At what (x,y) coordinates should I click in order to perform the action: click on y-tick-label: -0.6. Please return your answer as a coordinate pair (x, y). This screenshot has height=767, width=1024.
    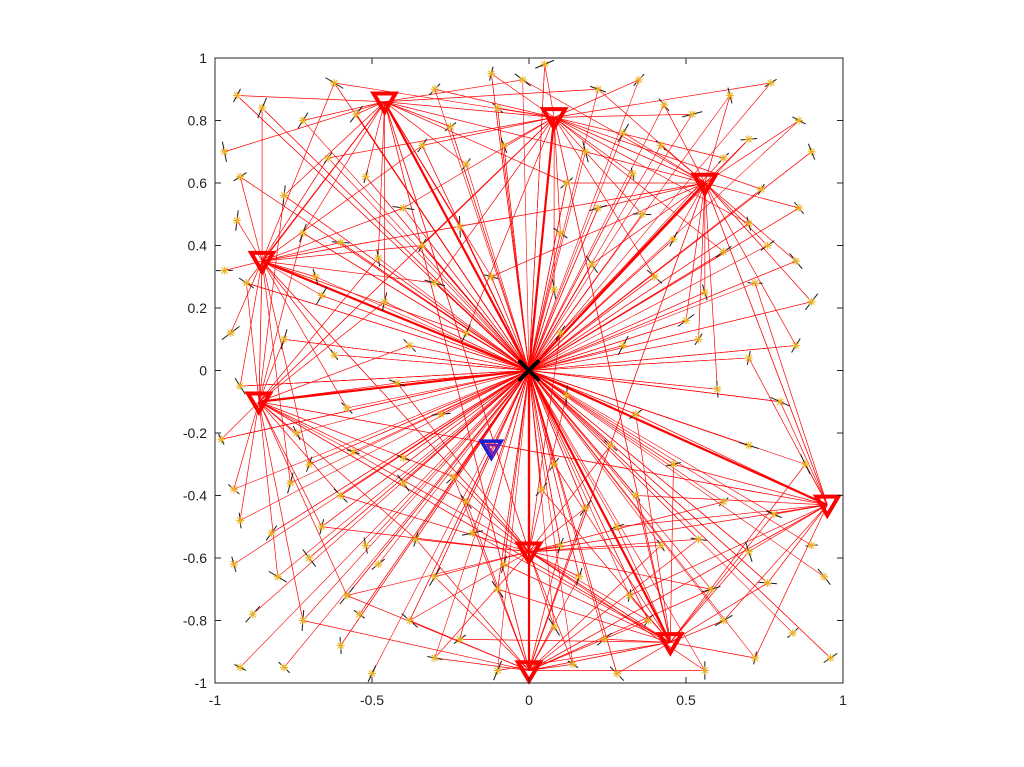
    Looking at the image, I should click on (195, 558).